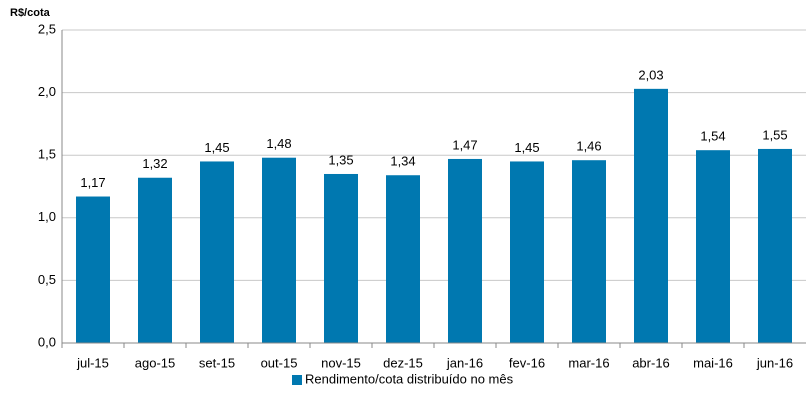  Describe the element at coordinates (588, 362) in the screenshot. I see `x-tick-label: mar-16` at that location.